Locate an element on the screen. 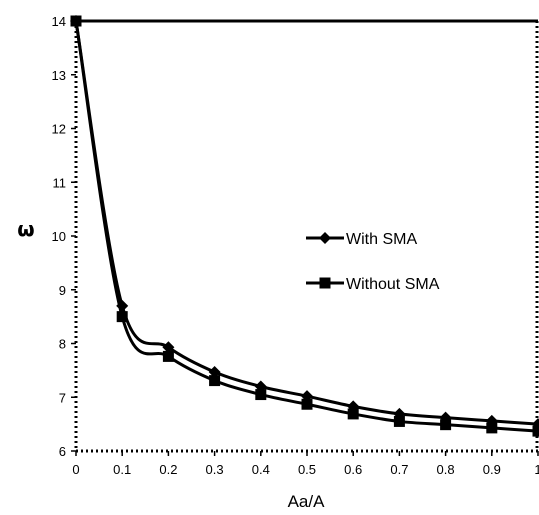 The width and height of the screenshot is (539, 515). y-tick-label: 6 is located at coordinates (62, 451).